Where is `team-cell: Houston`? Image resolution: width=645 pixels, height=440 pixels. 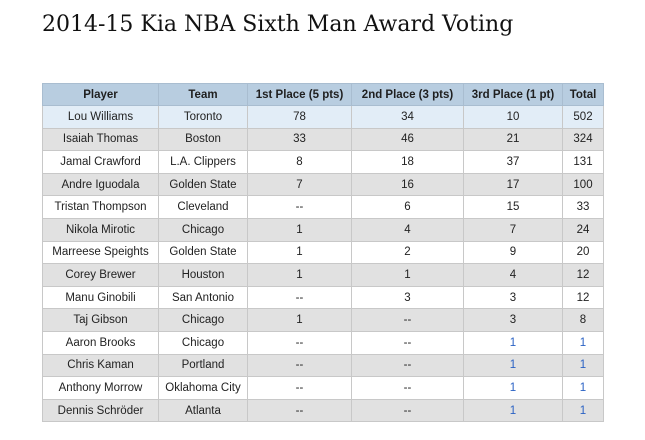 team-cell: Houston is located at coordinates (203, 275).